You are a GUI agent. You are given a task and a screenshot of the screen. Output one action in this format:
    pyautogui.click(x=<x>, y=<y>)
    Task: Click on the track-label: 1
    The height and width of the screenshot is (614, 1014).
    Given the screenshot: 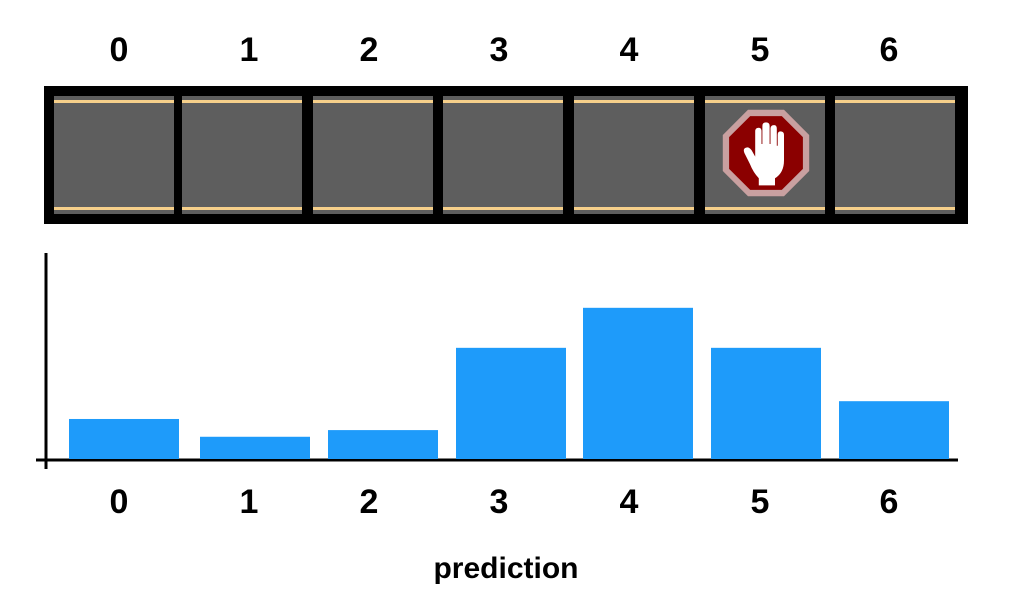 What is the action you would take?
    pyautogui.click(x=249, y=50)
    